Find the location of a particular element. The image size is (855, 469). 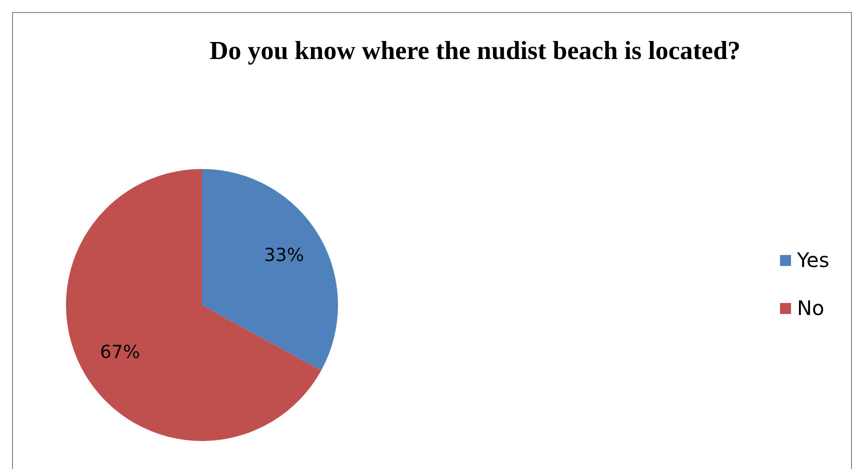

legend-label: Yes is located at coordinates (813, 260).